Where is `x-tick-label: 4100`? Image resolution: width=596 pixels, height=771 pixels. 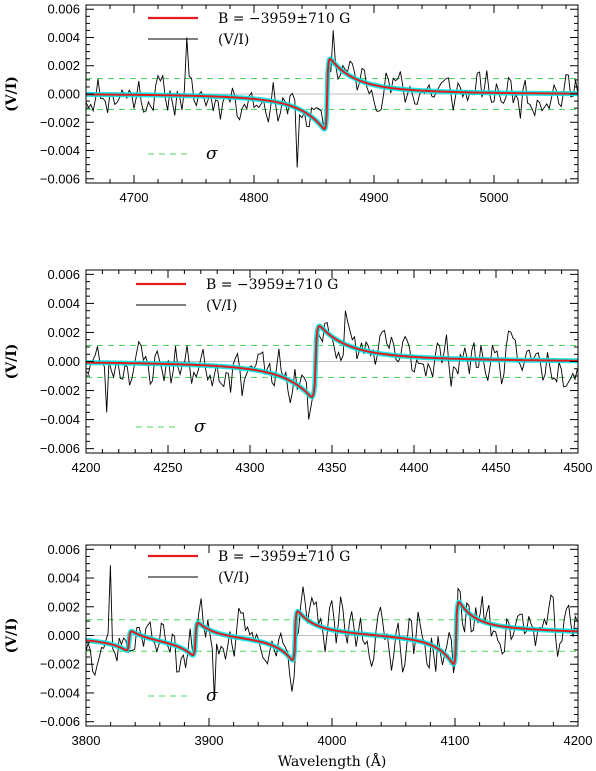
x-tick-label: 4100 is located at coordinates (455, 740).